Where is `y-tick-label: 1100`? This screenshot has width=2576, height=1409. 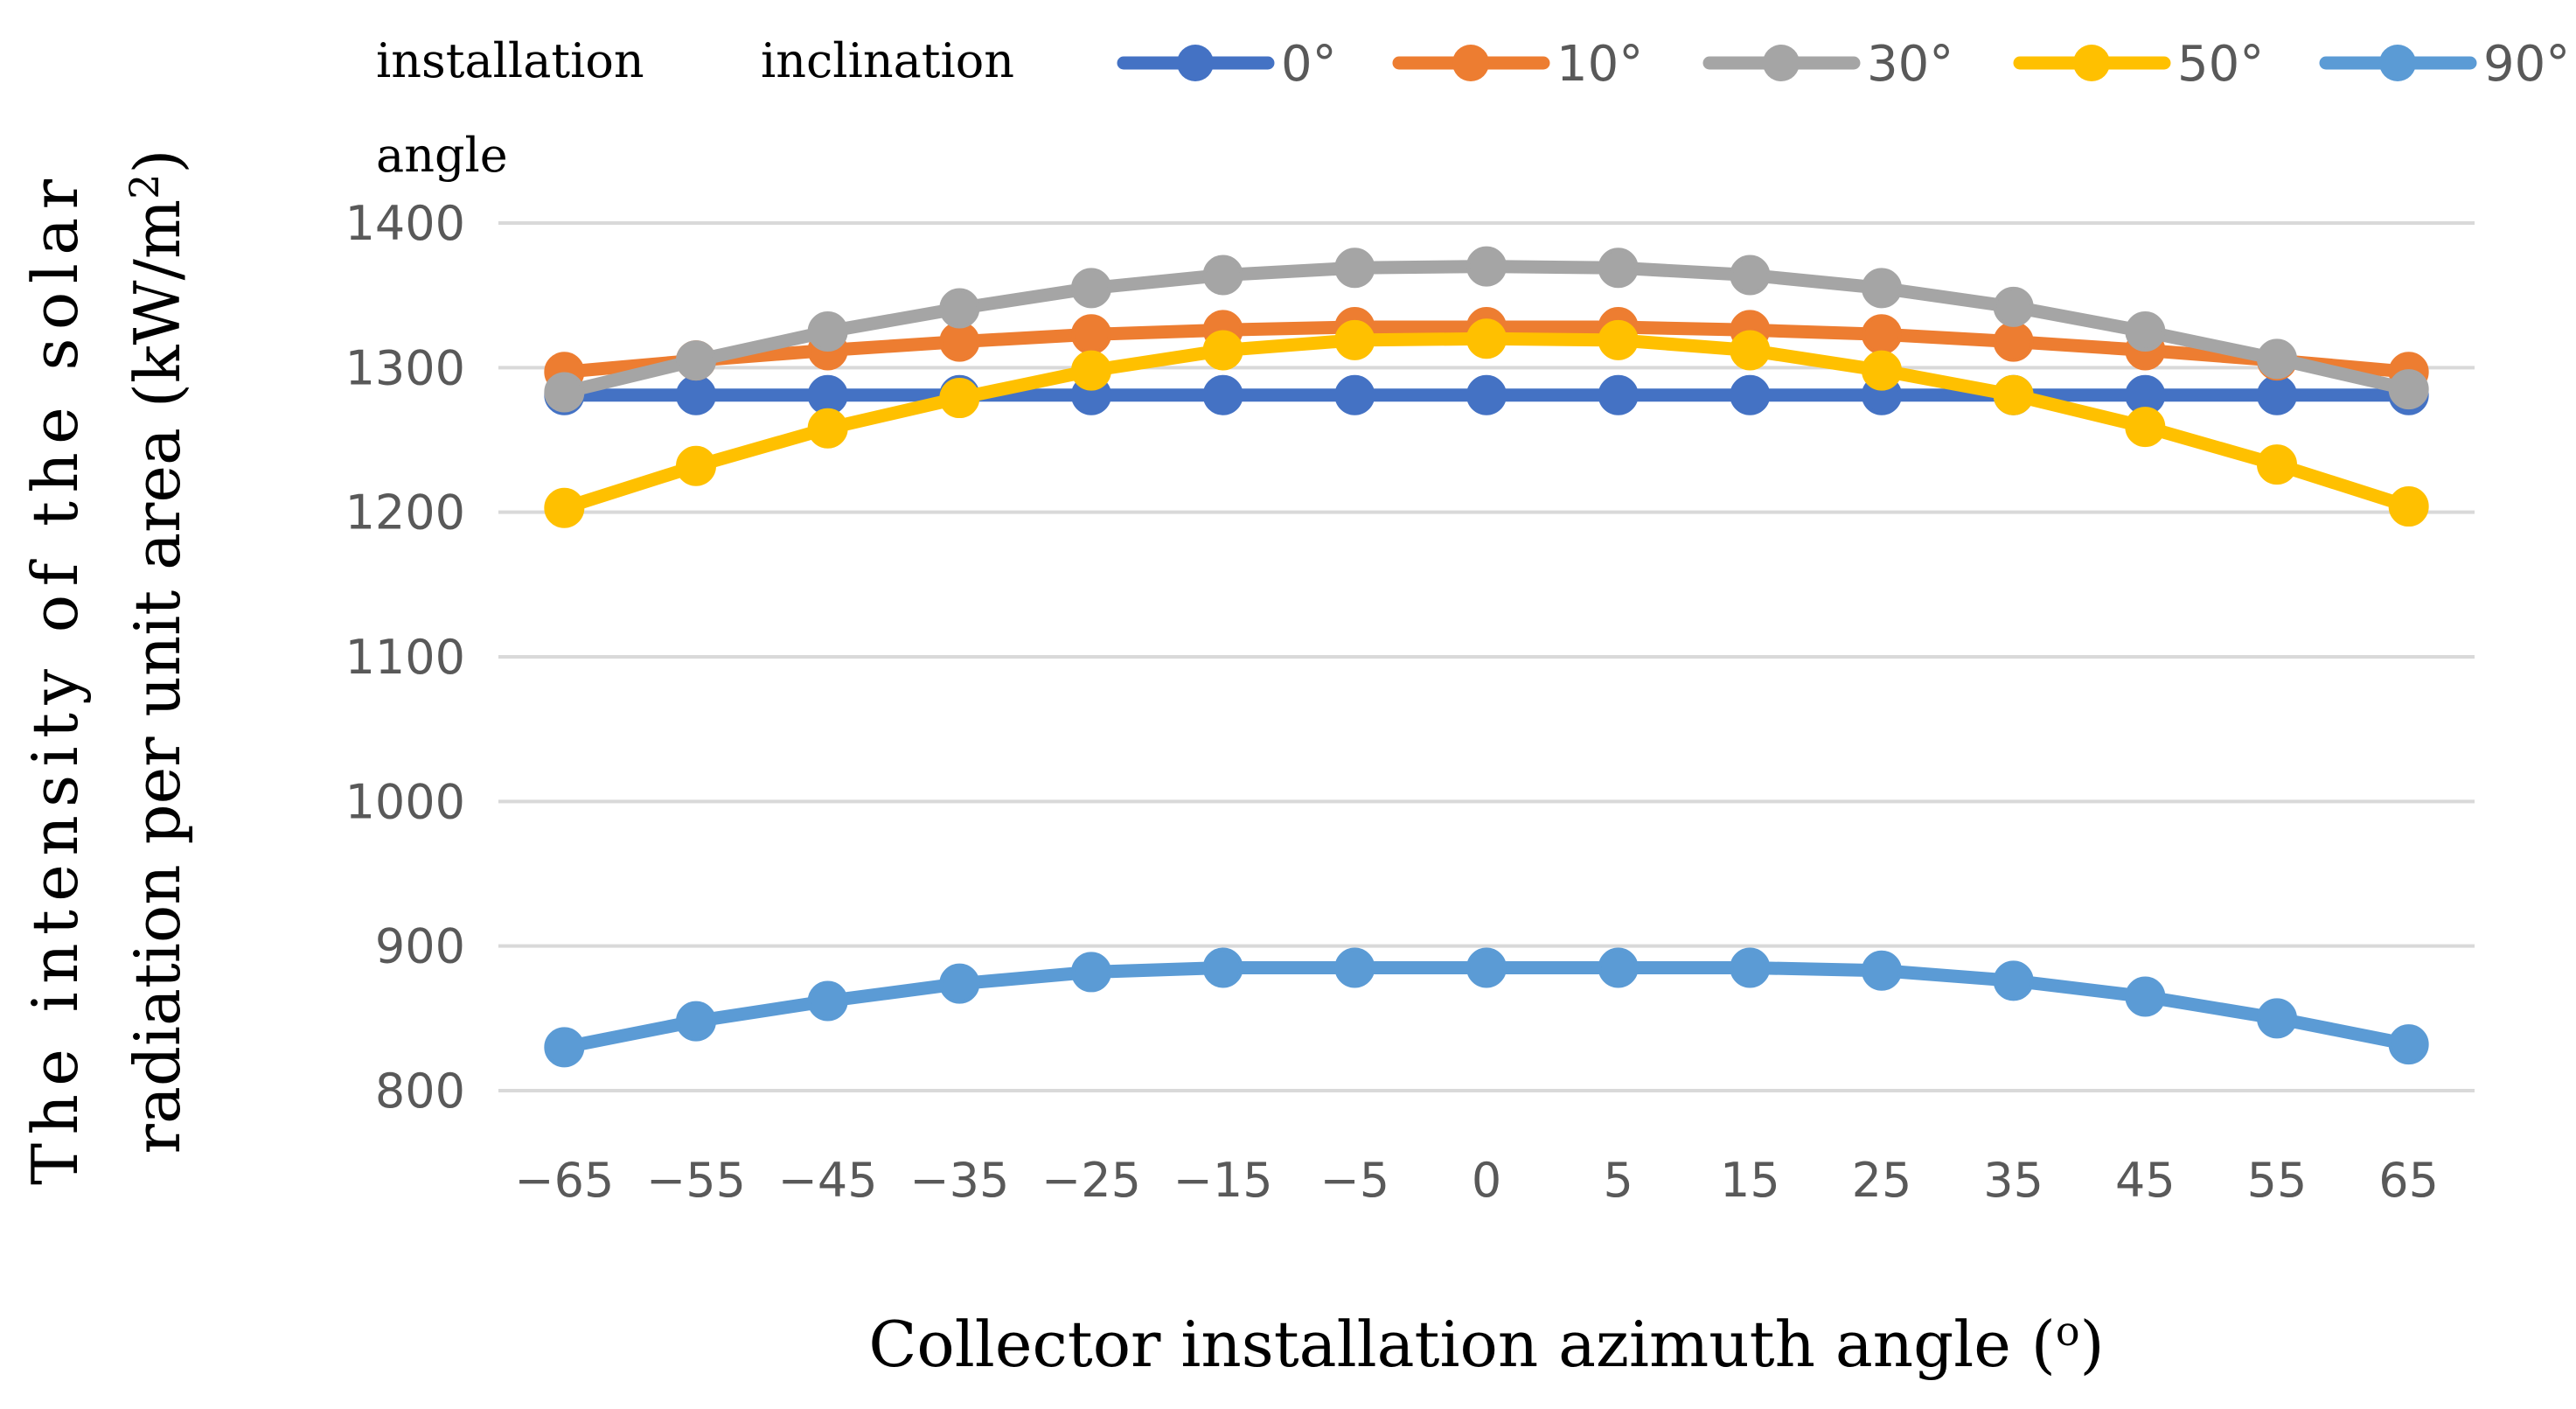
y-tick-label: 1100 is located at coordinates (405, 657).